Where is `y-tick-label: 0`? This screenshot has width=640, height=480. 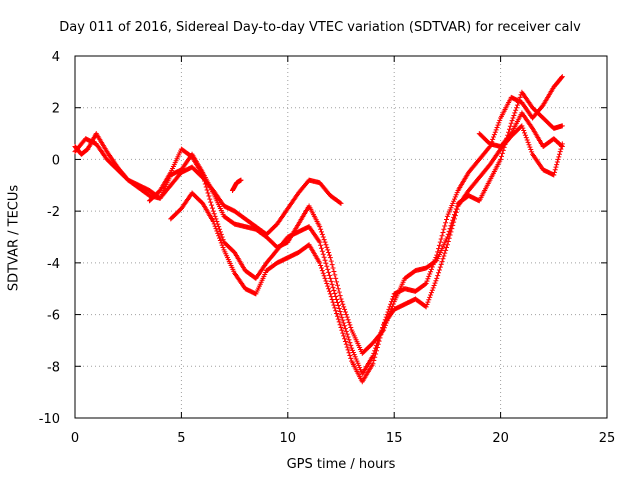
y-tick-label: 0 is located at coordinates (56, 160).